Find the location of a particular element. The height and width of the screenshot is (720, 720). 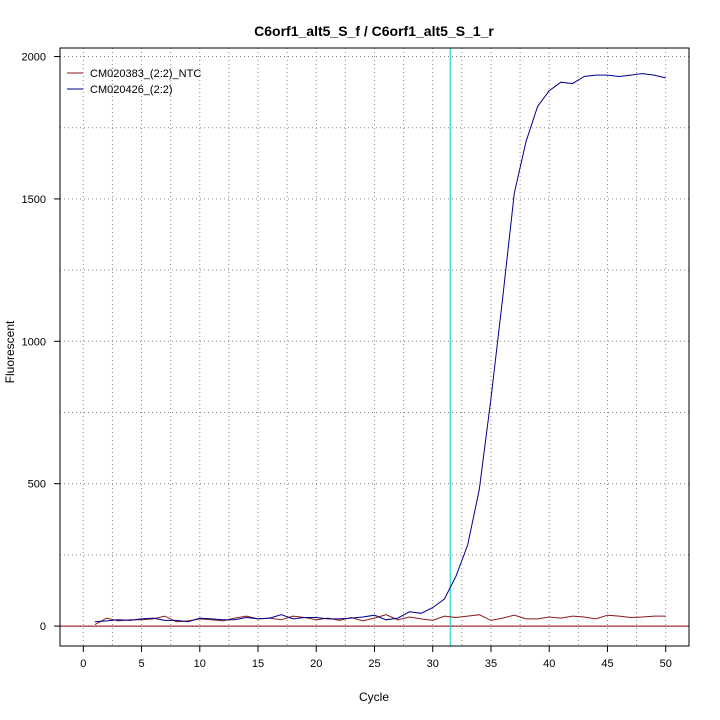

x-tick-label: 50 is located at coordinates (666, 664).